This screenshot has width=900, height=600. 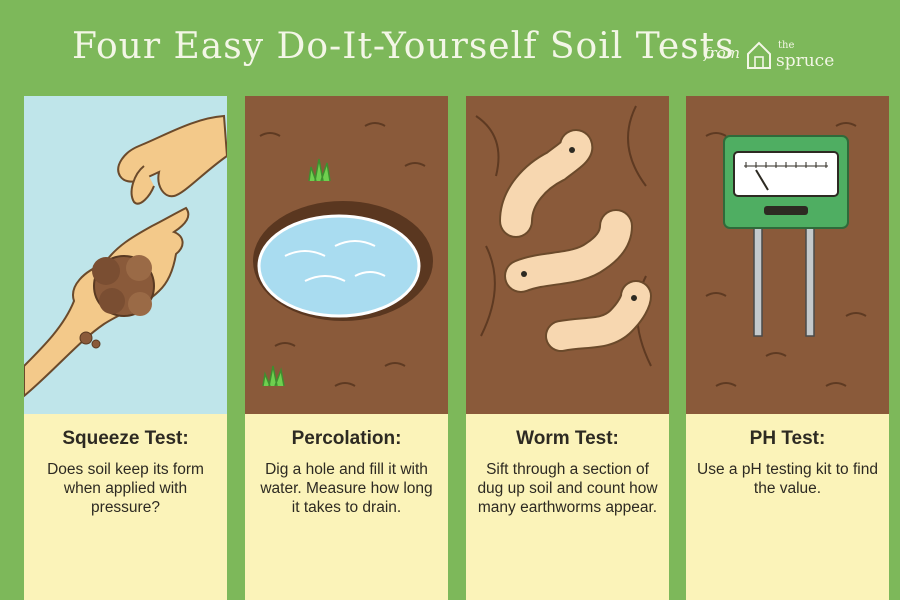 What do you see at coordinates (722, 53) in the screenshot?
I see `from-label: from` at bounding box center [722, 53].